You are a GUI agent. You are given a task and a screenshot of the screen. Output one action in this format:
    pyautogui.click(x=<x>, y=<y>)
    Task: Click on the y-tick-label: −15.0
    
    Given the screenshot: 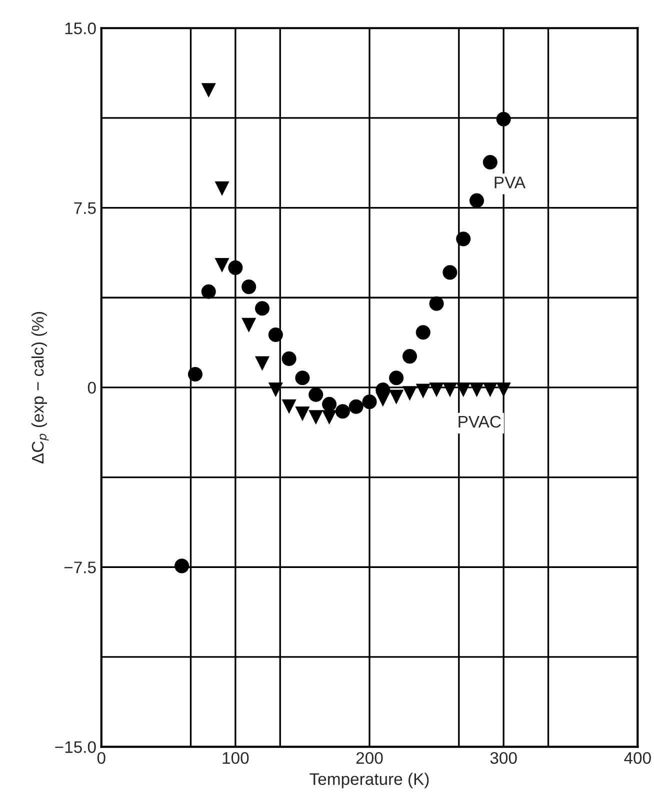 What is the action you would take?
    pyautogui.click(x=75, y=747)
    